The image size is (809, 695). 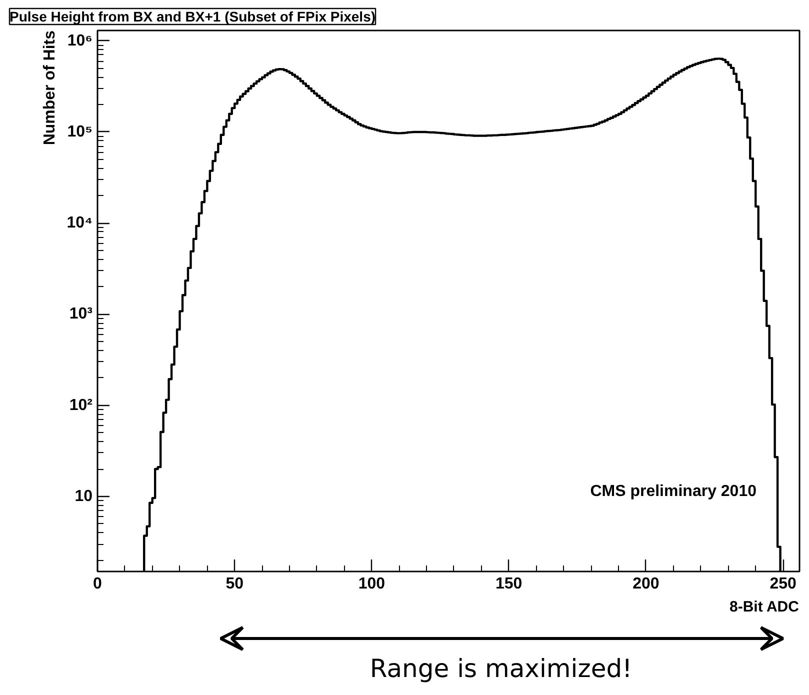 I want to click on y-tick-label: 10², so click(x=80, y=405).